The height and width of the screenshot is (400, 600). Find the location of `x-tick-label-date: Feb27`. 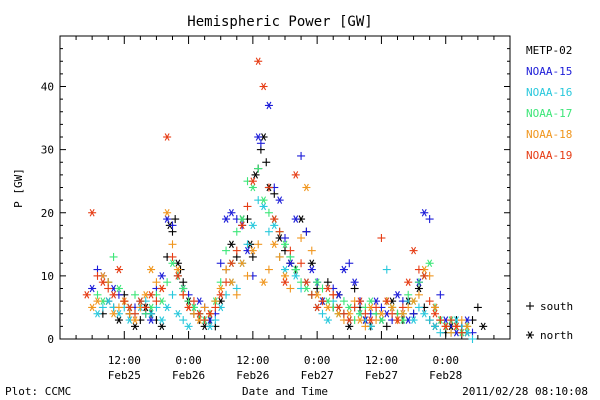

x-tick-label-date: Feb27 is located at coordinates (317, 375).